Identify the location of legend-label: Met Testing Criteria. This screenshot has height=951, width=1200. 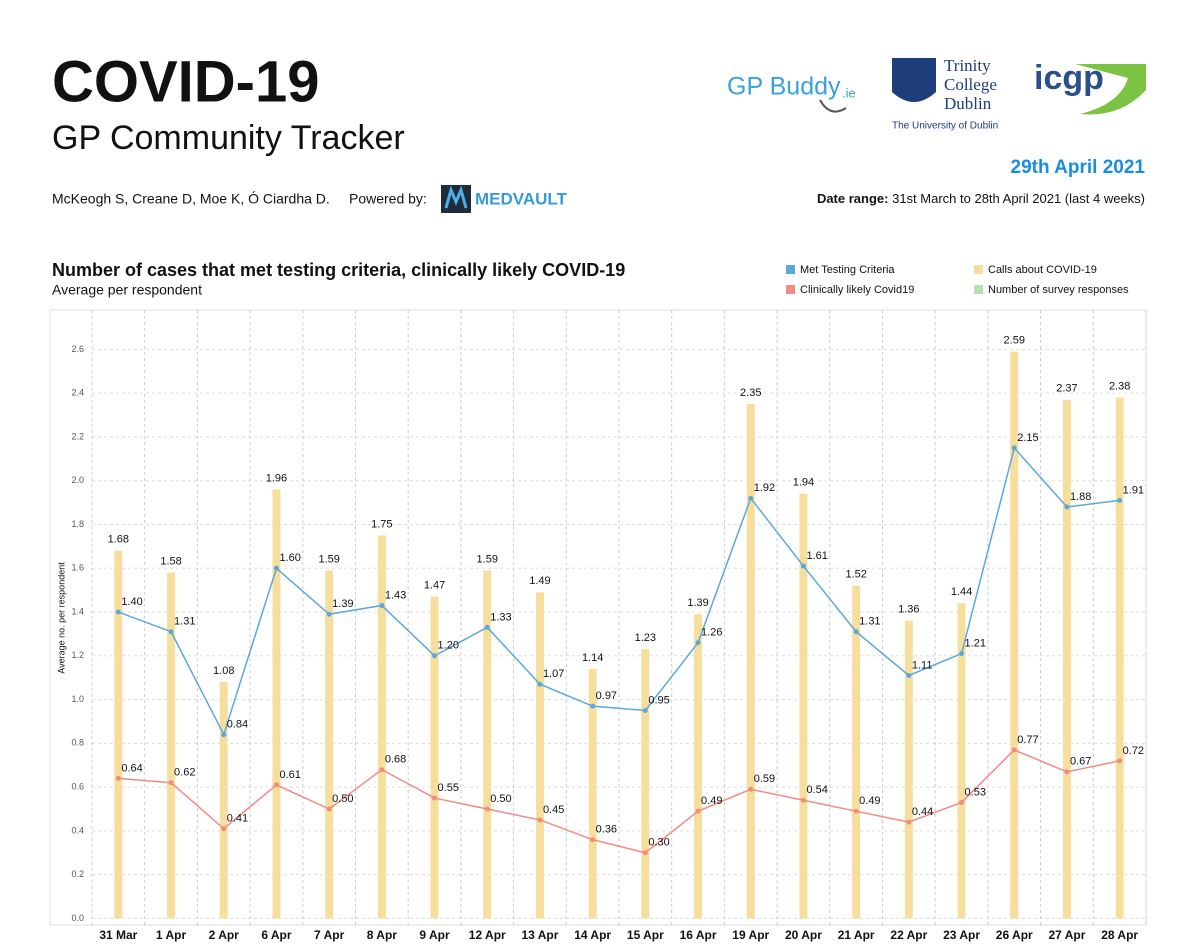
(847, 270).